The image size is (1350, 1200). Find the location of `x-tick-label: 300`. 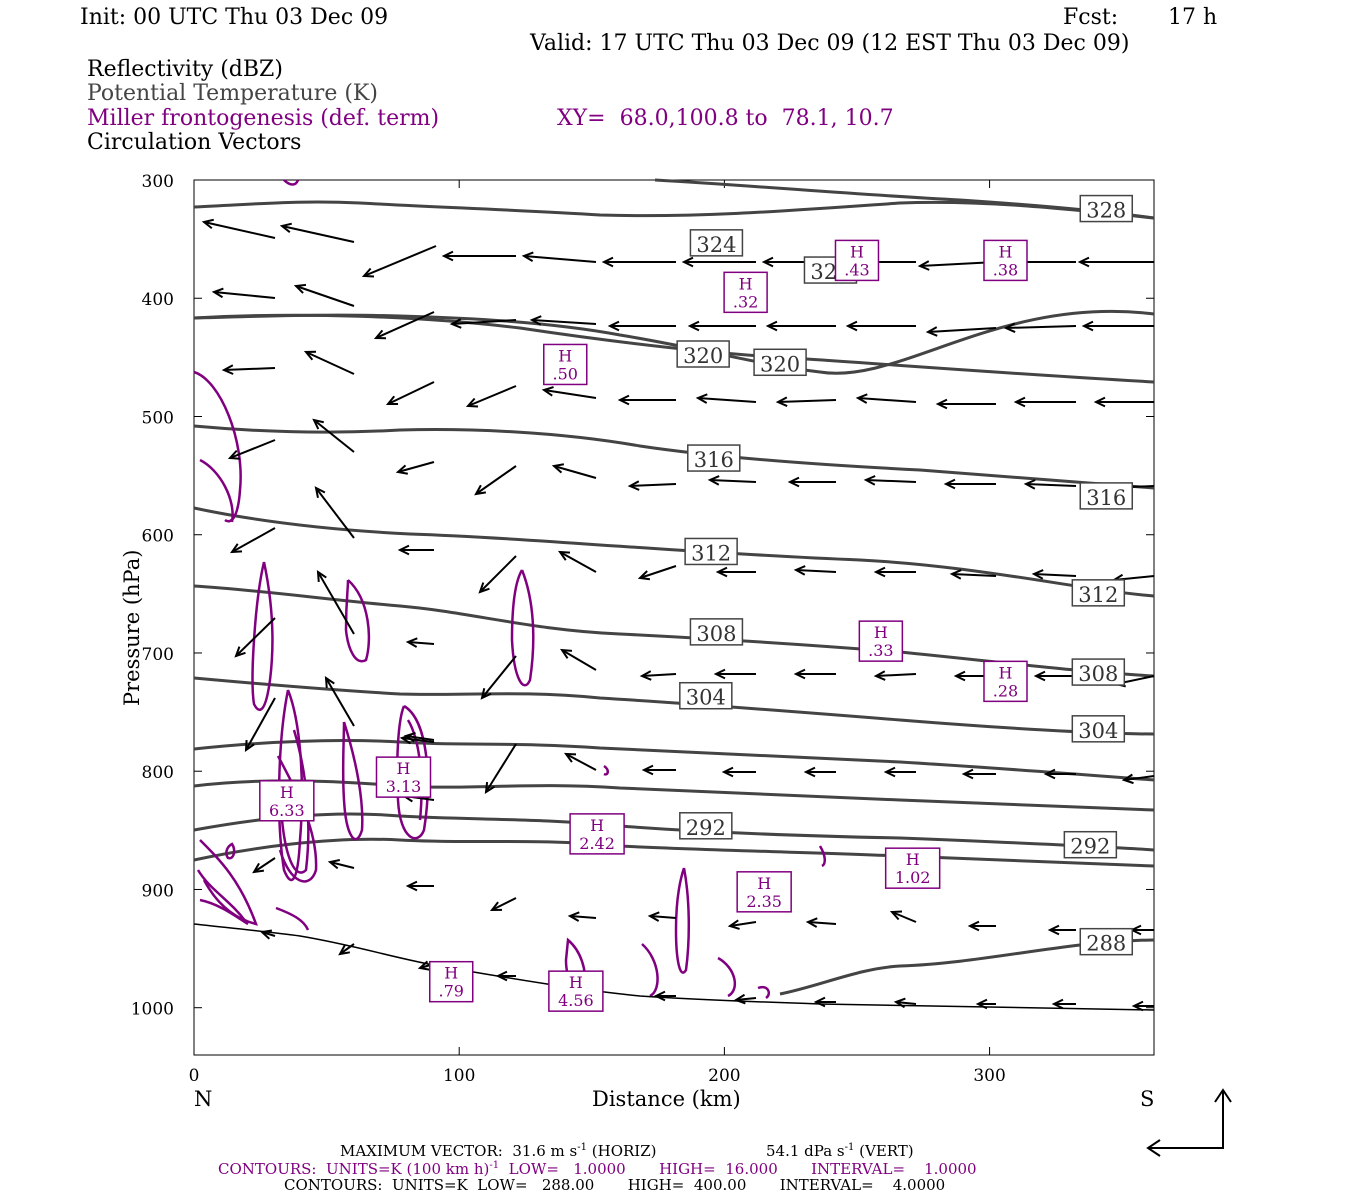

x-tick-label: 300 is located at coordinates (989, 1076).